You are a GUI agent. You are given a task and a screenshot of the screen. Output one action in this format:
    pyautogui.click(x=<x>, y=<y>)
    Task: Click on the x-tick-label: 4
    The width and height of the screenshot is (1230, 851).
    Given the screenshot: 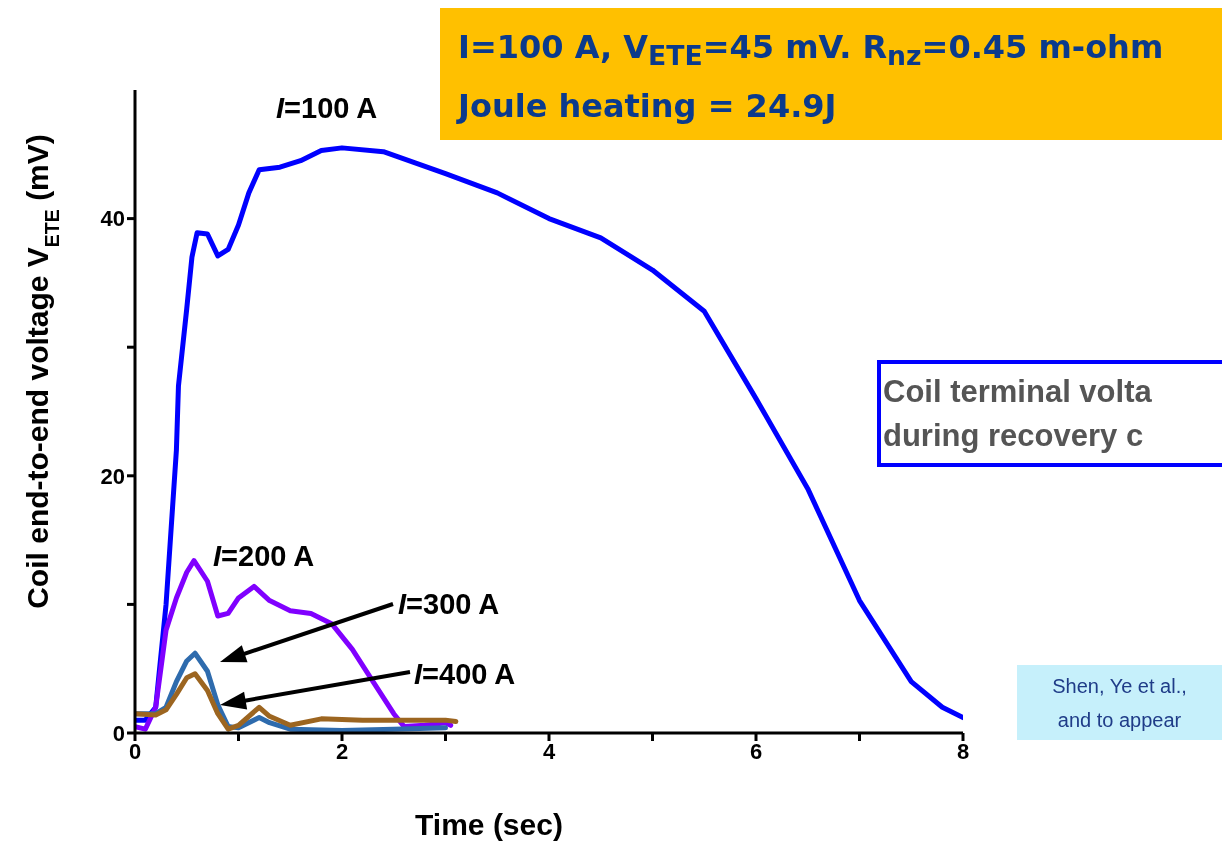 What is the action you would take?
    pyautogui.click(x=549, y=751)
    